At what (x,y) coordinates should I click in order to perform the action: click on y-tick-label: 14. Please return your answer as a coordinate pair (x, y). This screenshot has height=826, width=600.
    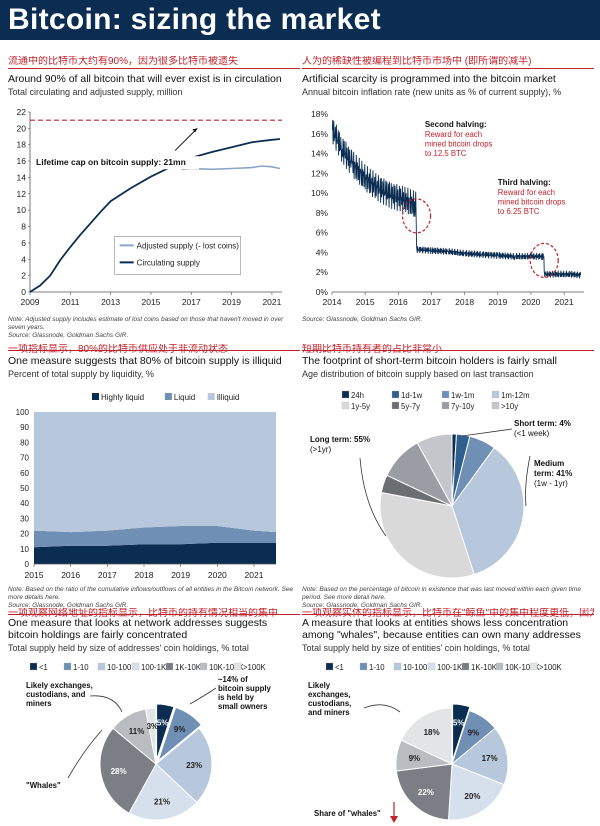
    Looking at the image, I should click on (22, 177).